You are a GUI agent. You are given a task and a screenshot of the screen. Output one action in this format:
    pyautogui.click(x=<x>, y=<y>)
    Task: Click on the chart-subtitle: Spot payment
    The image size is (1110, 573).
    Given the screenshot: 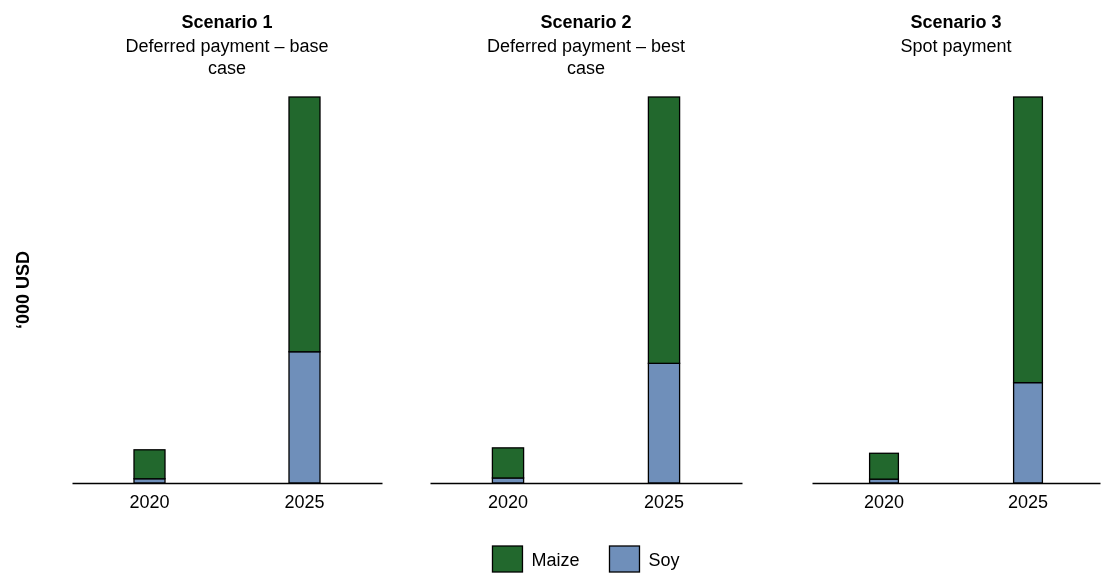 What is the action you would take?
    pyautogui.click(x=956, y=46)
    